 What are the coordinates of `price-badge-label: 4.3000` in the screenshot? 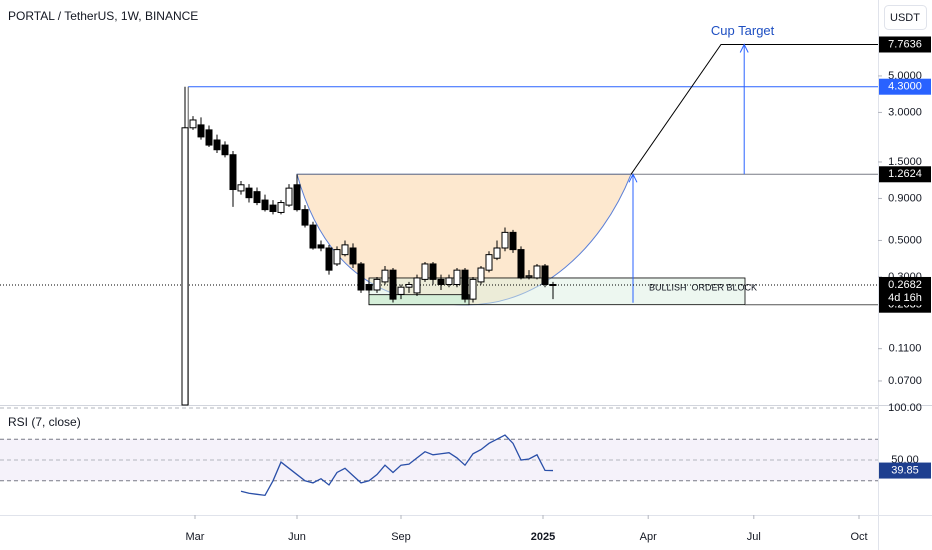 It's located at (905, 87).